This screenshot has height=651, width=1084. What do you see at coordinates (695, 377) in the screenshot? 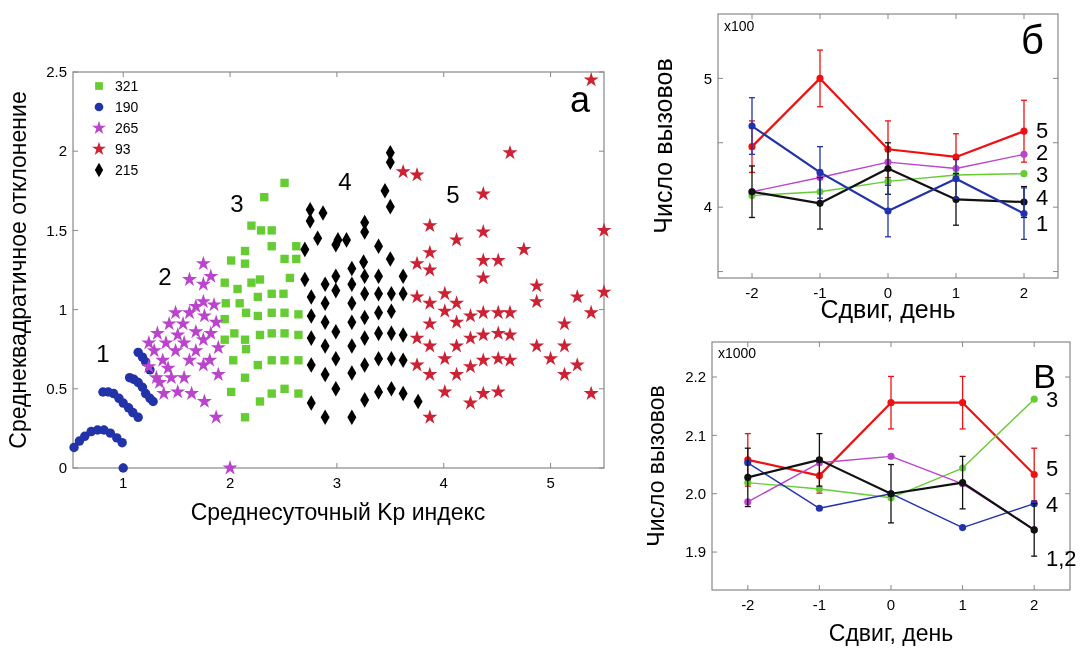
I see `y-tick-label: 2.2` at bounding box center [695, 377].